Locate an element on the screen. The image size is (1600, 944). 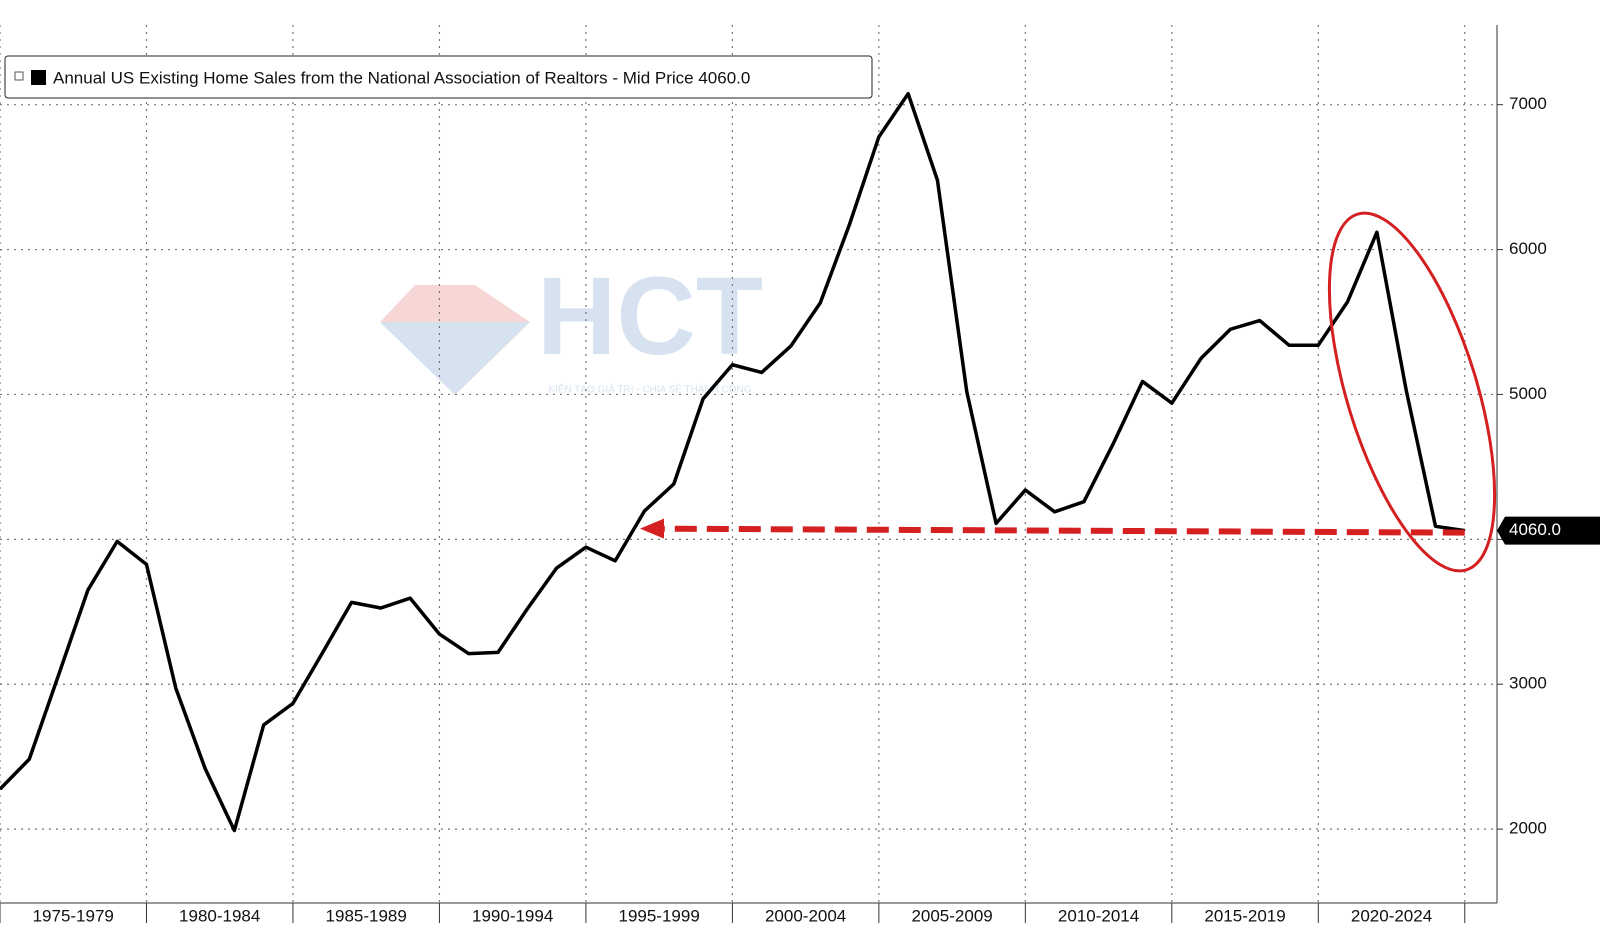
annotation-ellipse is located at coordinates (1412, 392).